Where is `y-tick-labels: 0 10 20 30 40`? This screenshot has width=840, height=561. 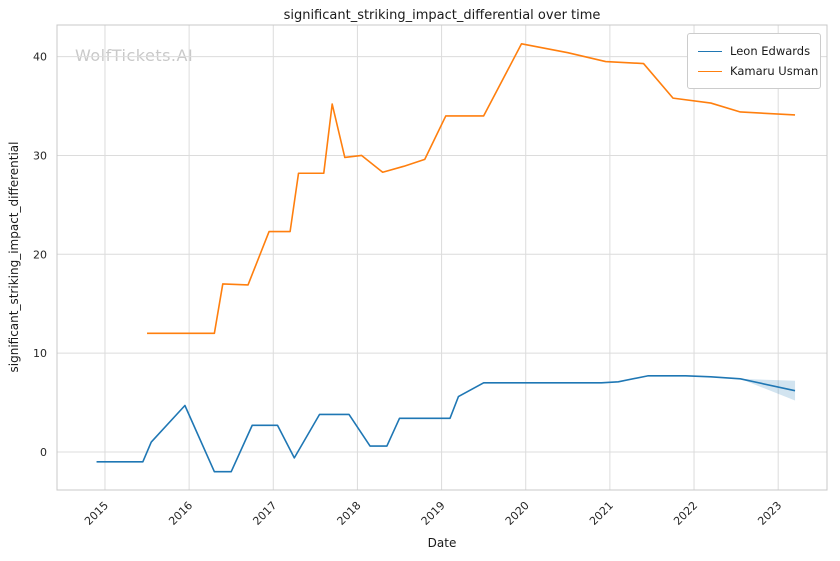
y-tick-labels: 0 10 20 30 40 is located at coordinates (40, 255).